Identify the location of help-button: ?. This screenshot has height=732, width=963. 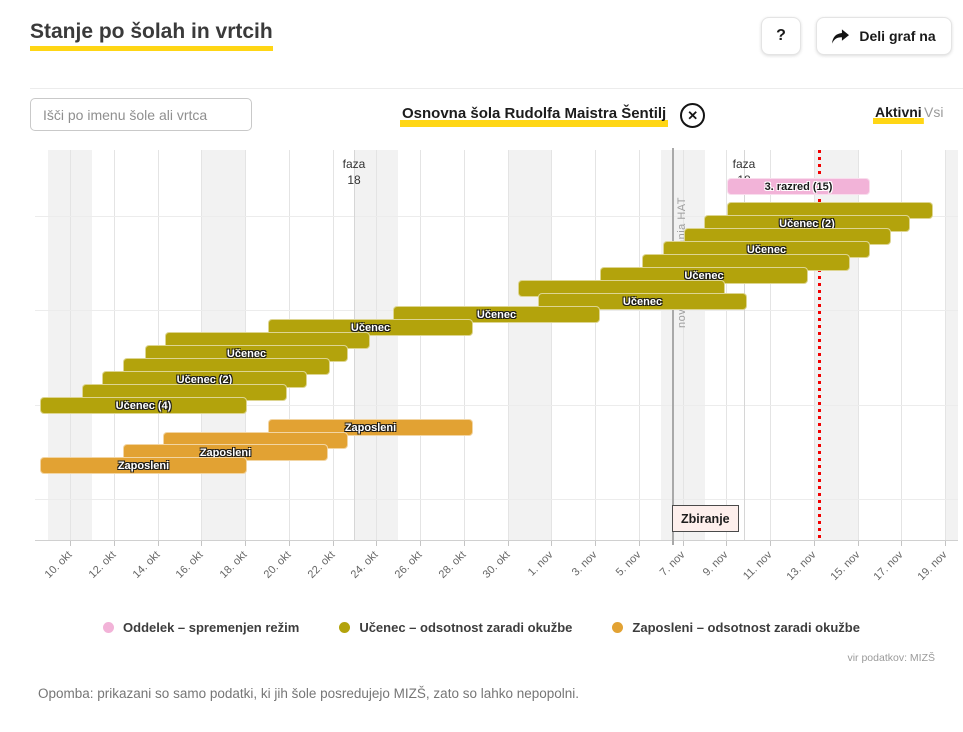
(781, 36).